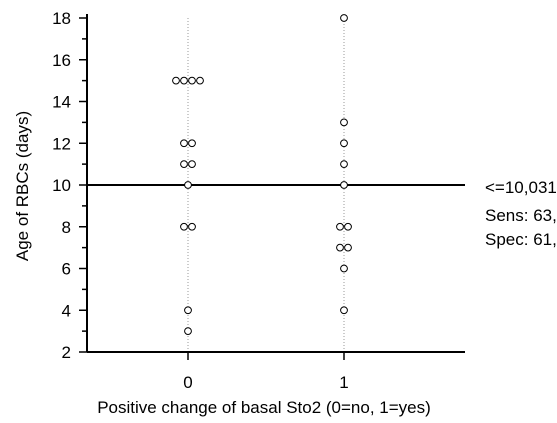 The image size is (557, 423). I want to click on y-tick-label: 18, so click(61, 18).